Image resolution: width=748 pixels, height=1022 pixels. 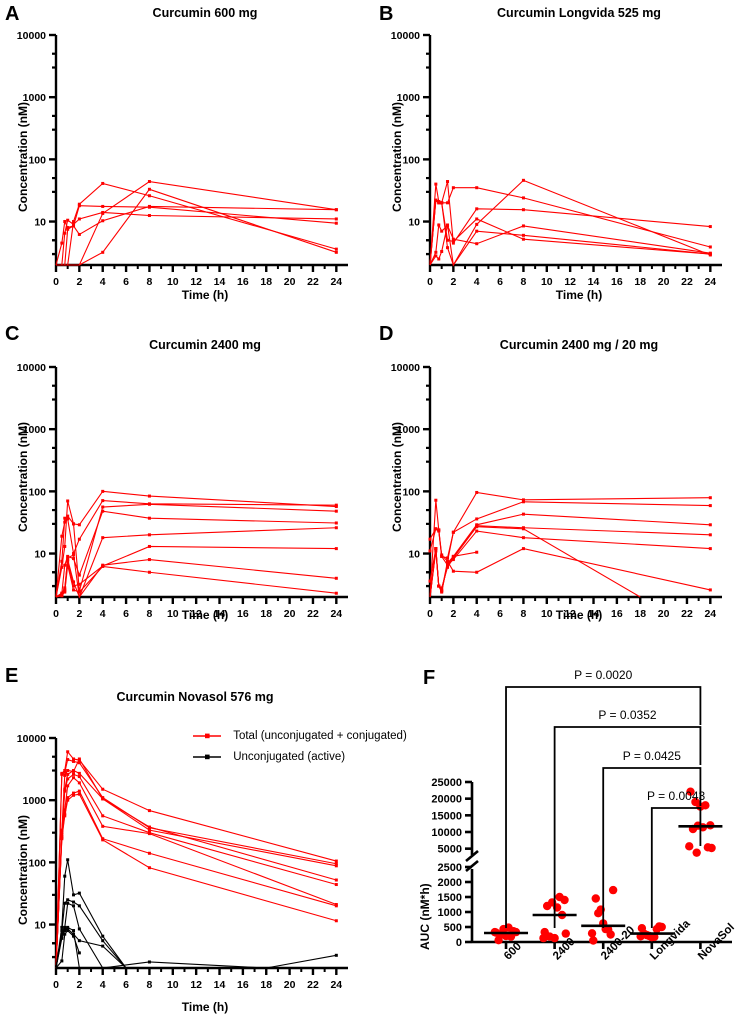 What do you see at coordinates (429, 678) in the screenshot?
I see `panel-letter-f: F` at bounding box center [429, 678].